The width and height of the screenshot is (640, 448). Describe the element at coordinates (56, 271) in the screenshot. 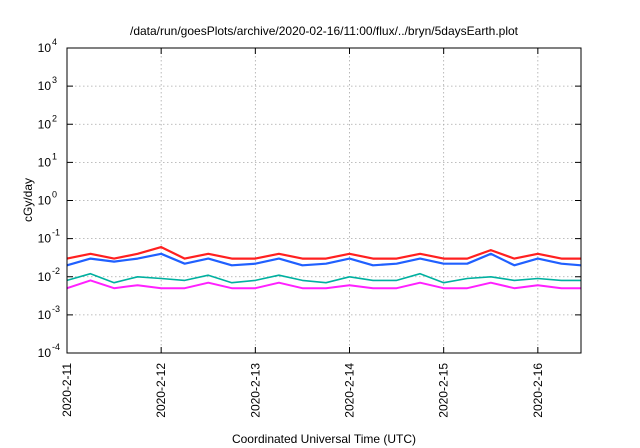

I see `y-tick-exponent: -2` at that location.